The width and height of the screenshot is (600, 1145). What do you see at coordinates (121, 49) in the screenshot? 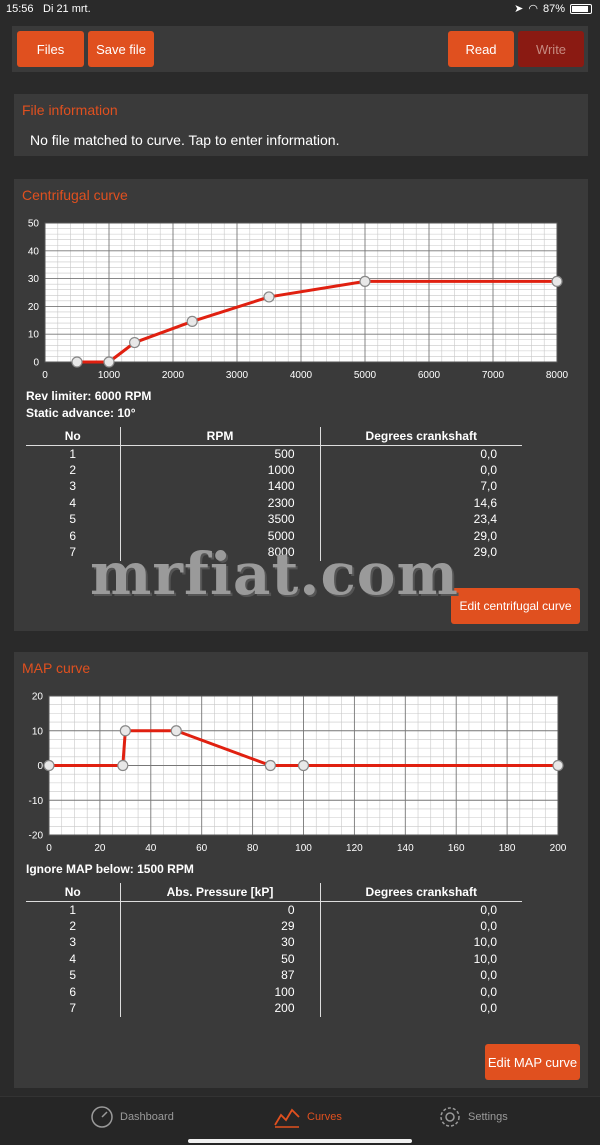
I see `save-file-button: Save file` at bounding box center [121, 49].